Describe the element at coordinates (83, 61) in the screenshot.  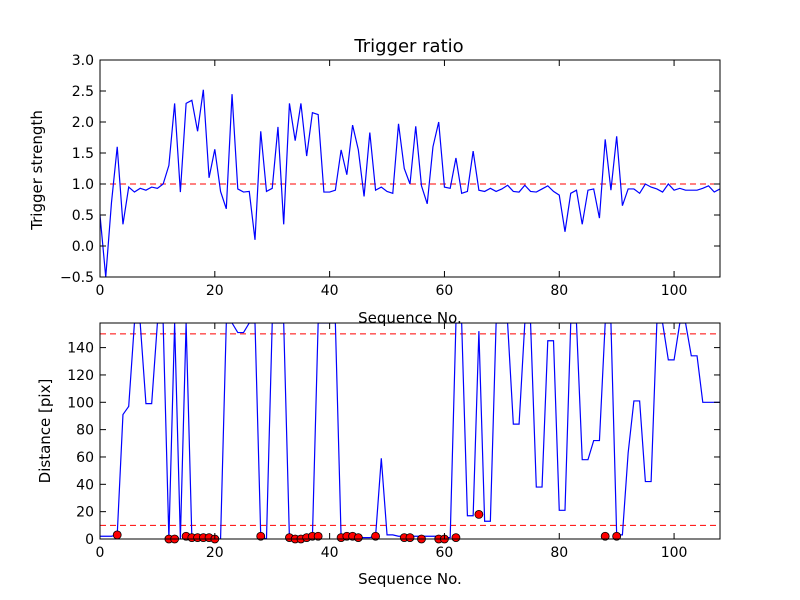
I see `top-ytick-label: 3.0` at that location.